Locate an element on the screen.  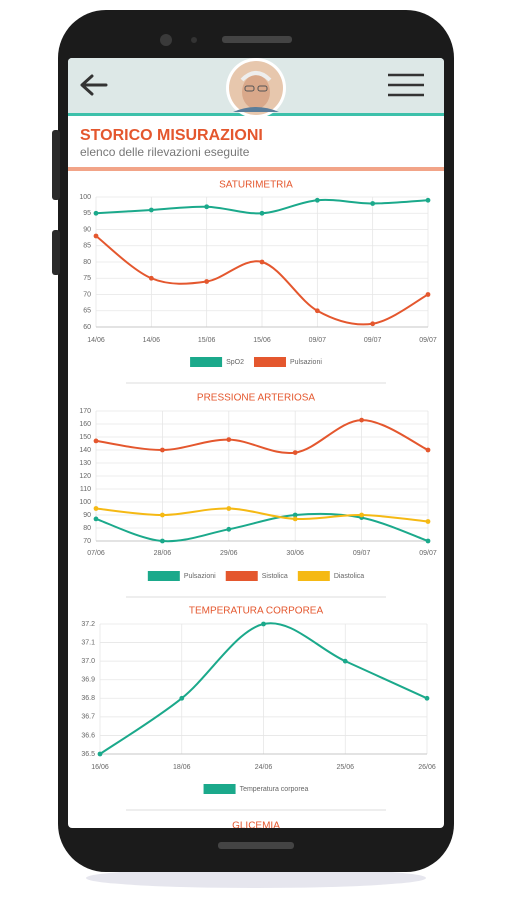
camera is located at coordinates (166, 40).